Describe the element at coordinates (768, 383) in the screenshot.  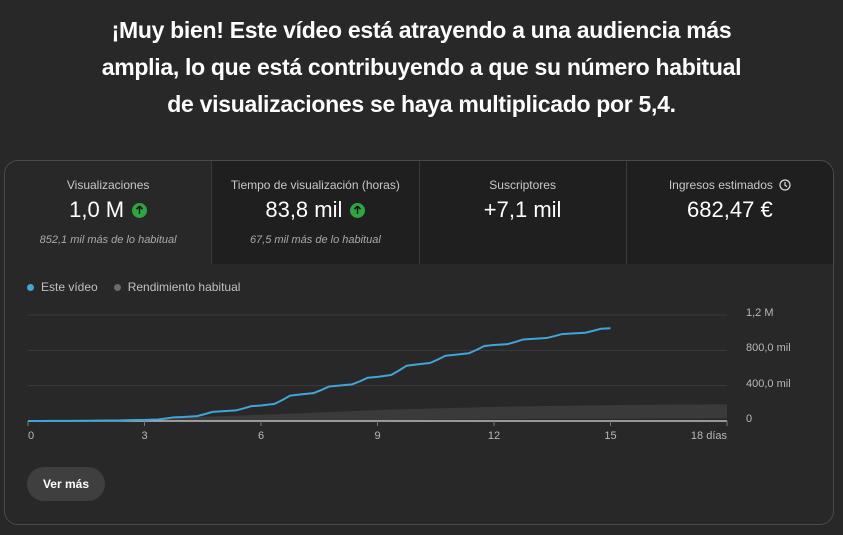
I see `y-axis-label: 400,0 mil` at that location.